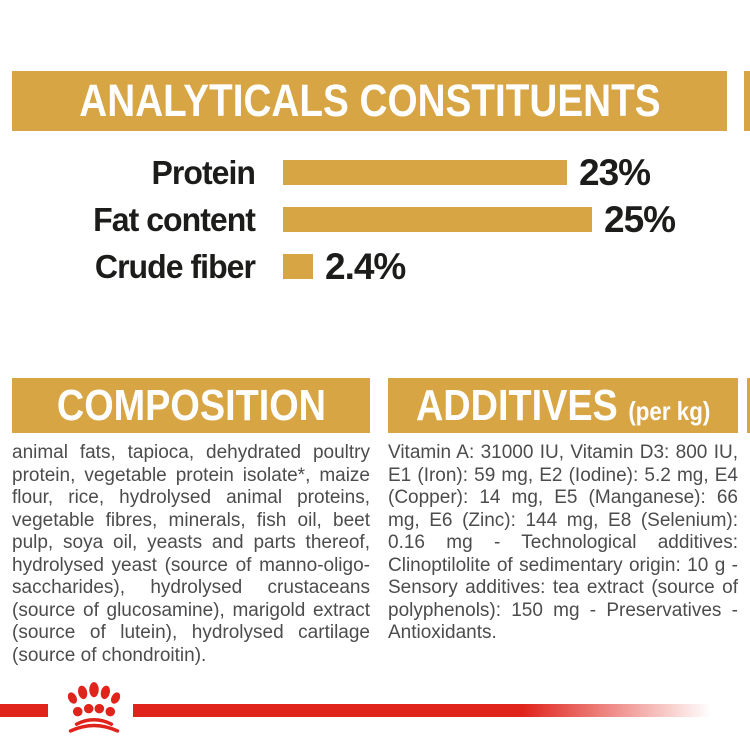 Image resolution: width=750 pixels, height=750 pixels. I want to click on chart-row-fat-content: Fat content 25%, so click(375, 219).